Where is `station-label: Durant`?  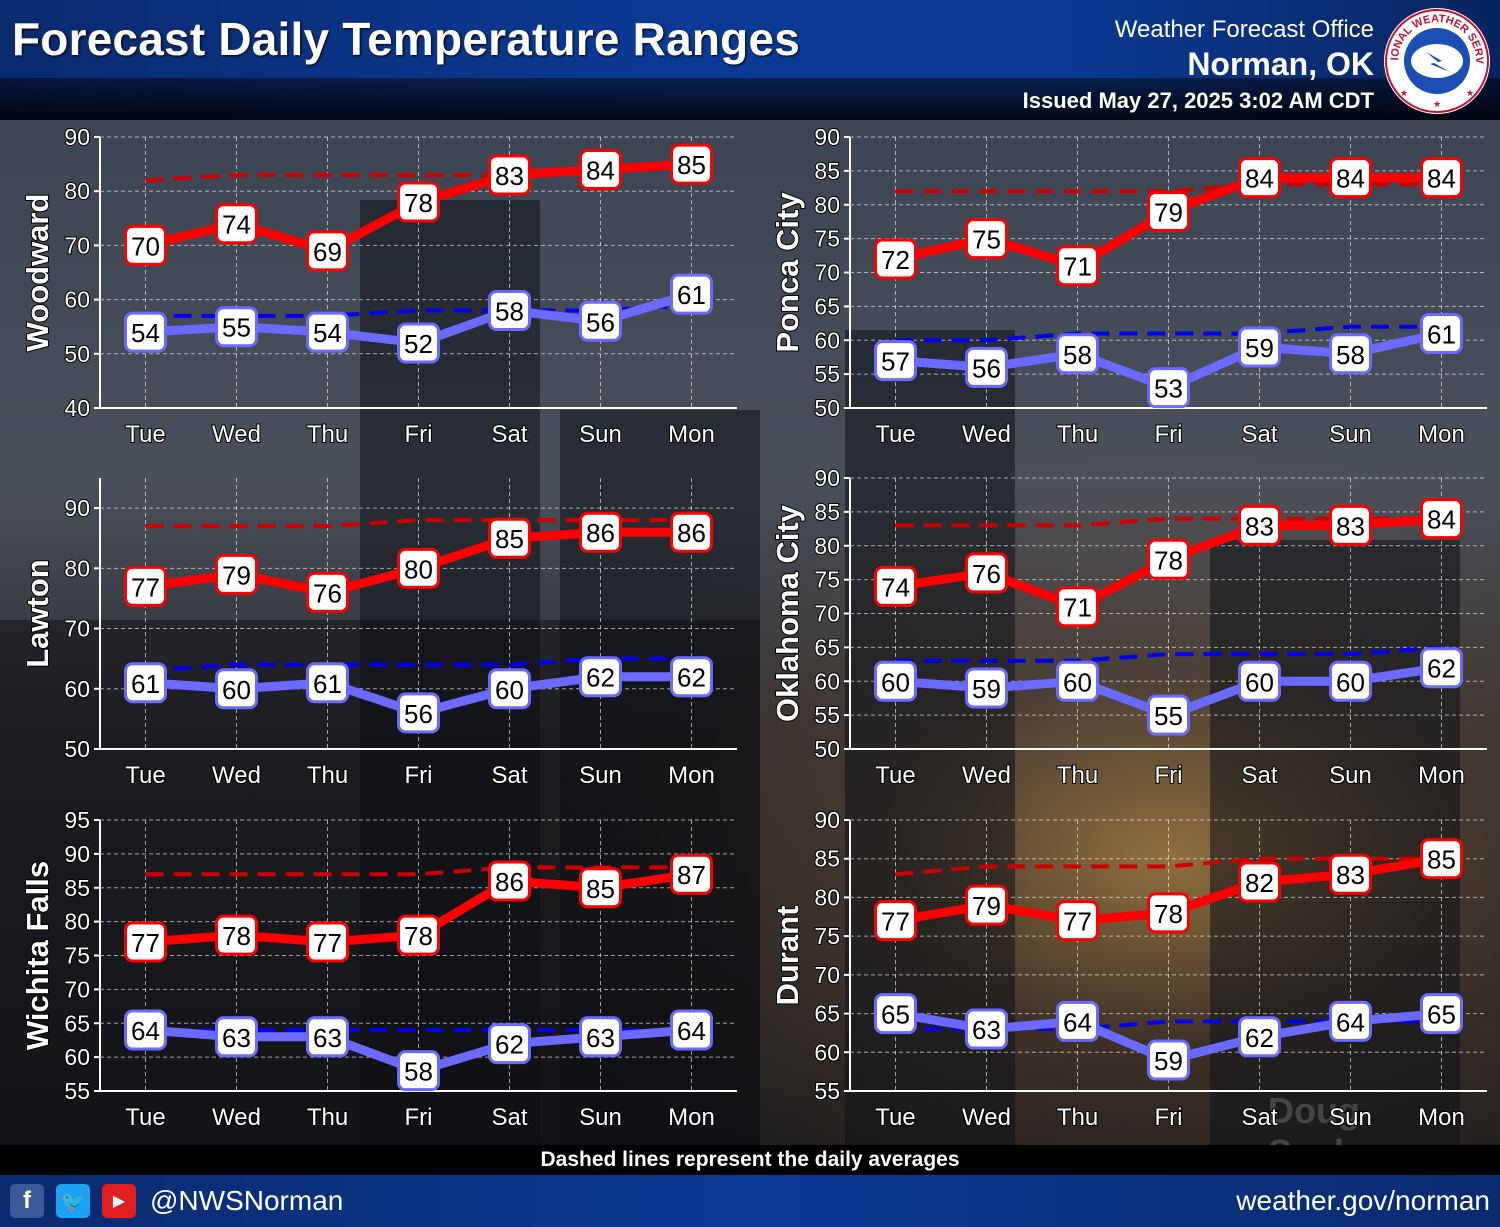 station-label: Durant is located at coordinates (787, 956).